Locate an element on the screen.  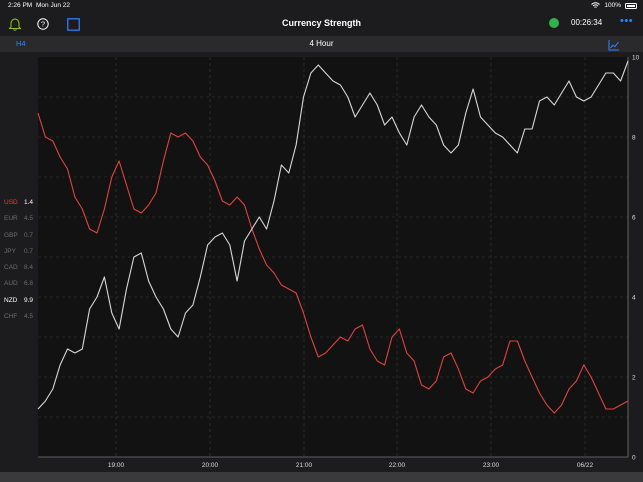
timeframe-label: 4 Hour is located at coordinates (321, 43).